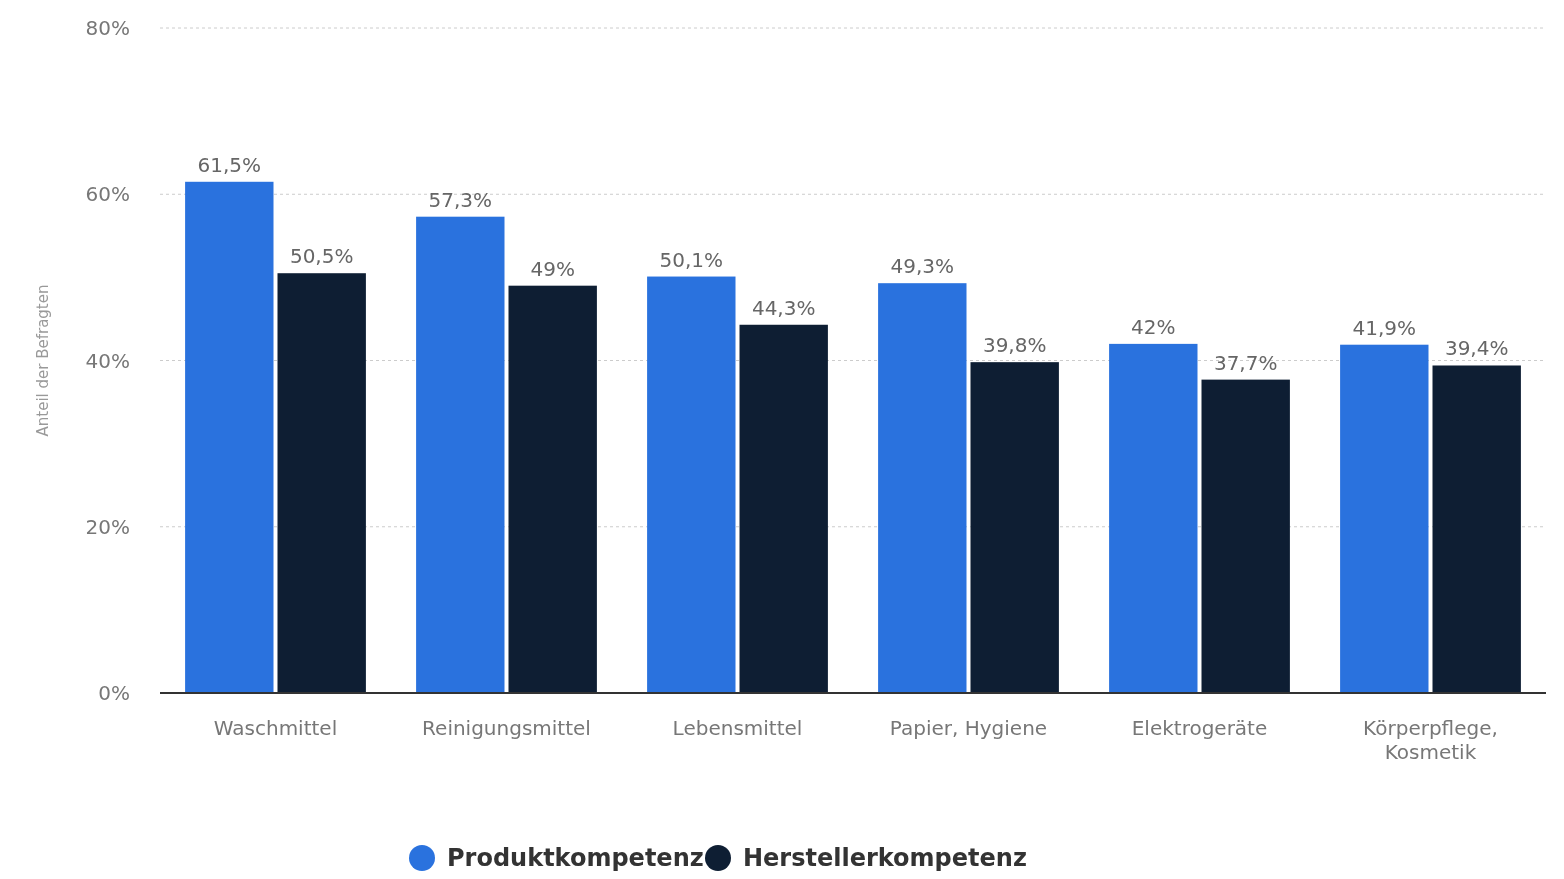 The image size is (1564, 879). What do you see at coordinates (922, 266) in the screenshot?
I see `data-label: 49,3%` at bounding box center [922, 266].